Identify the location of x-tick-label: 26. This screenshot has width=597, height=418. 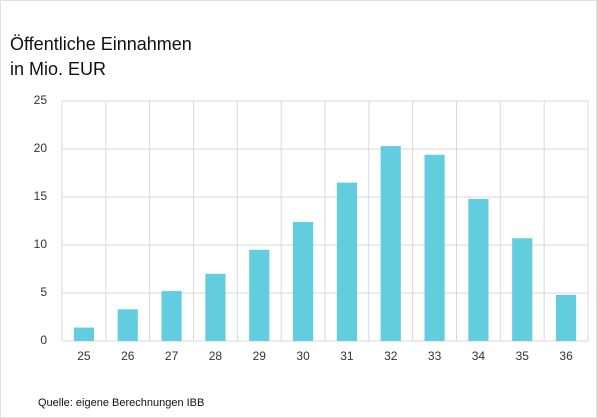
(128, 356).